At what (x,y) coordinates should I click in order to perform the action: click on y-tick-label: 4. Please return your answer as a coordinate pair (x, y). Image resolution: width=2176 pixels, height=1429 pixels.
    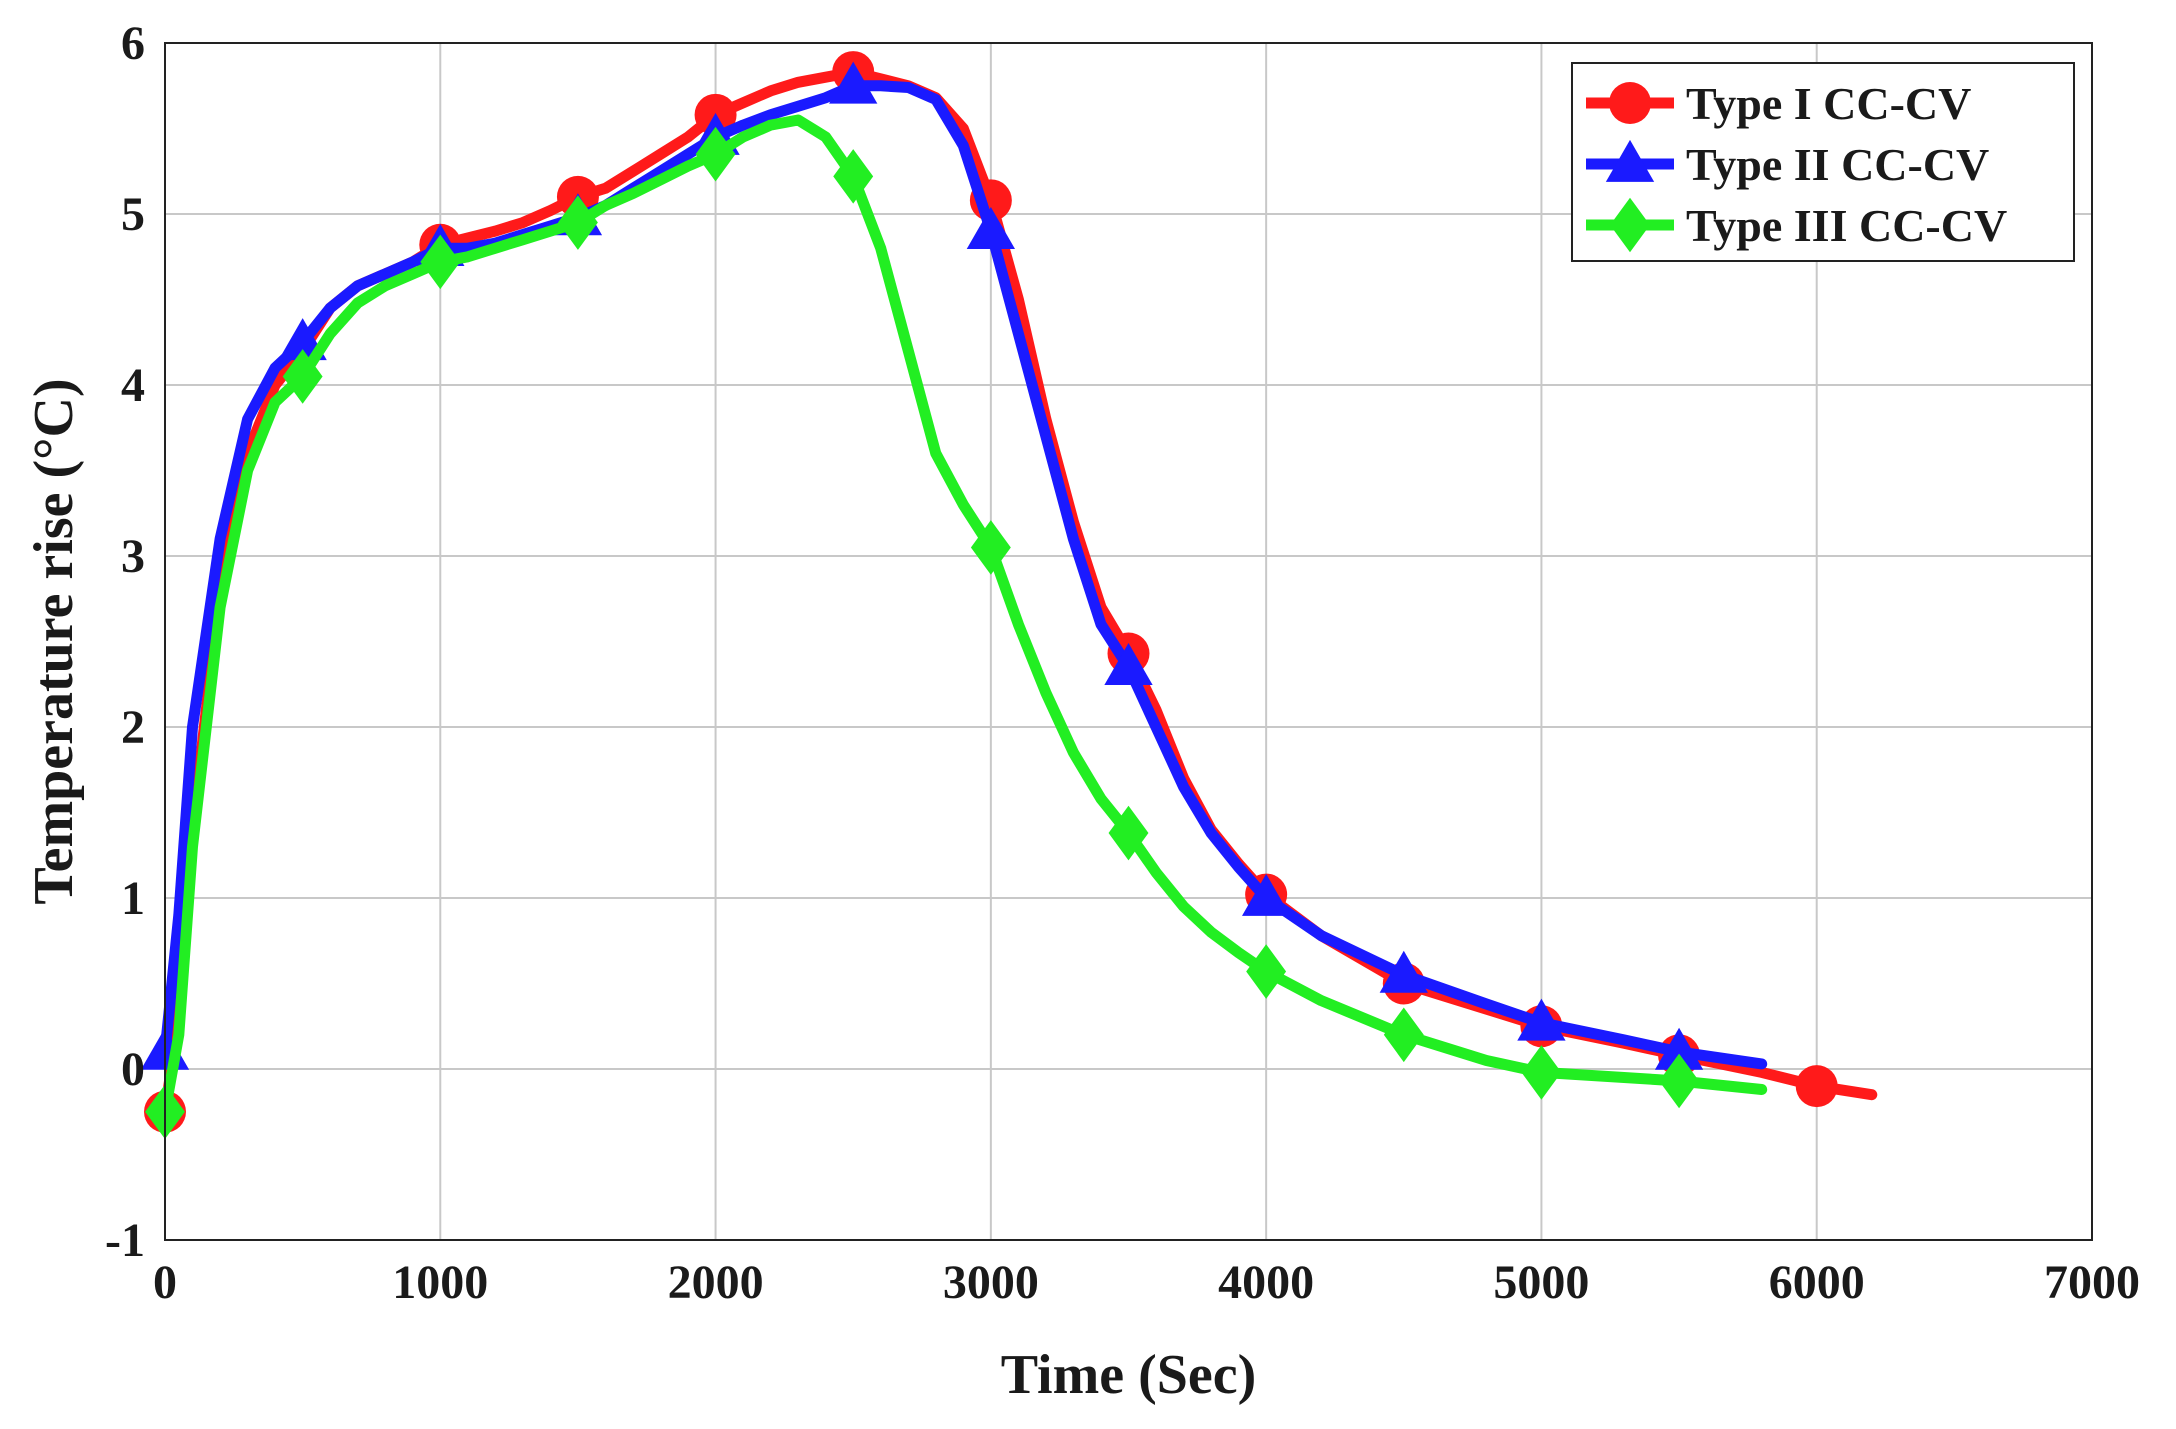
    Looking at the image, I should click on (133, 385).